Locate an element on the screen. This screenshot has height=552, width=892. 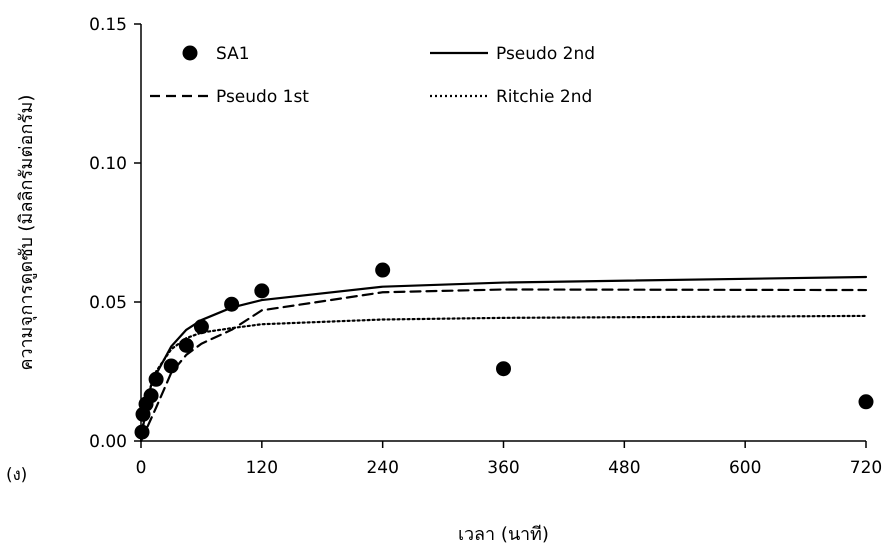
y-axis-title: ความจุการดูดซับ (มิลลิกรัมต่อกรัม) is located at coordinates (26, 232).